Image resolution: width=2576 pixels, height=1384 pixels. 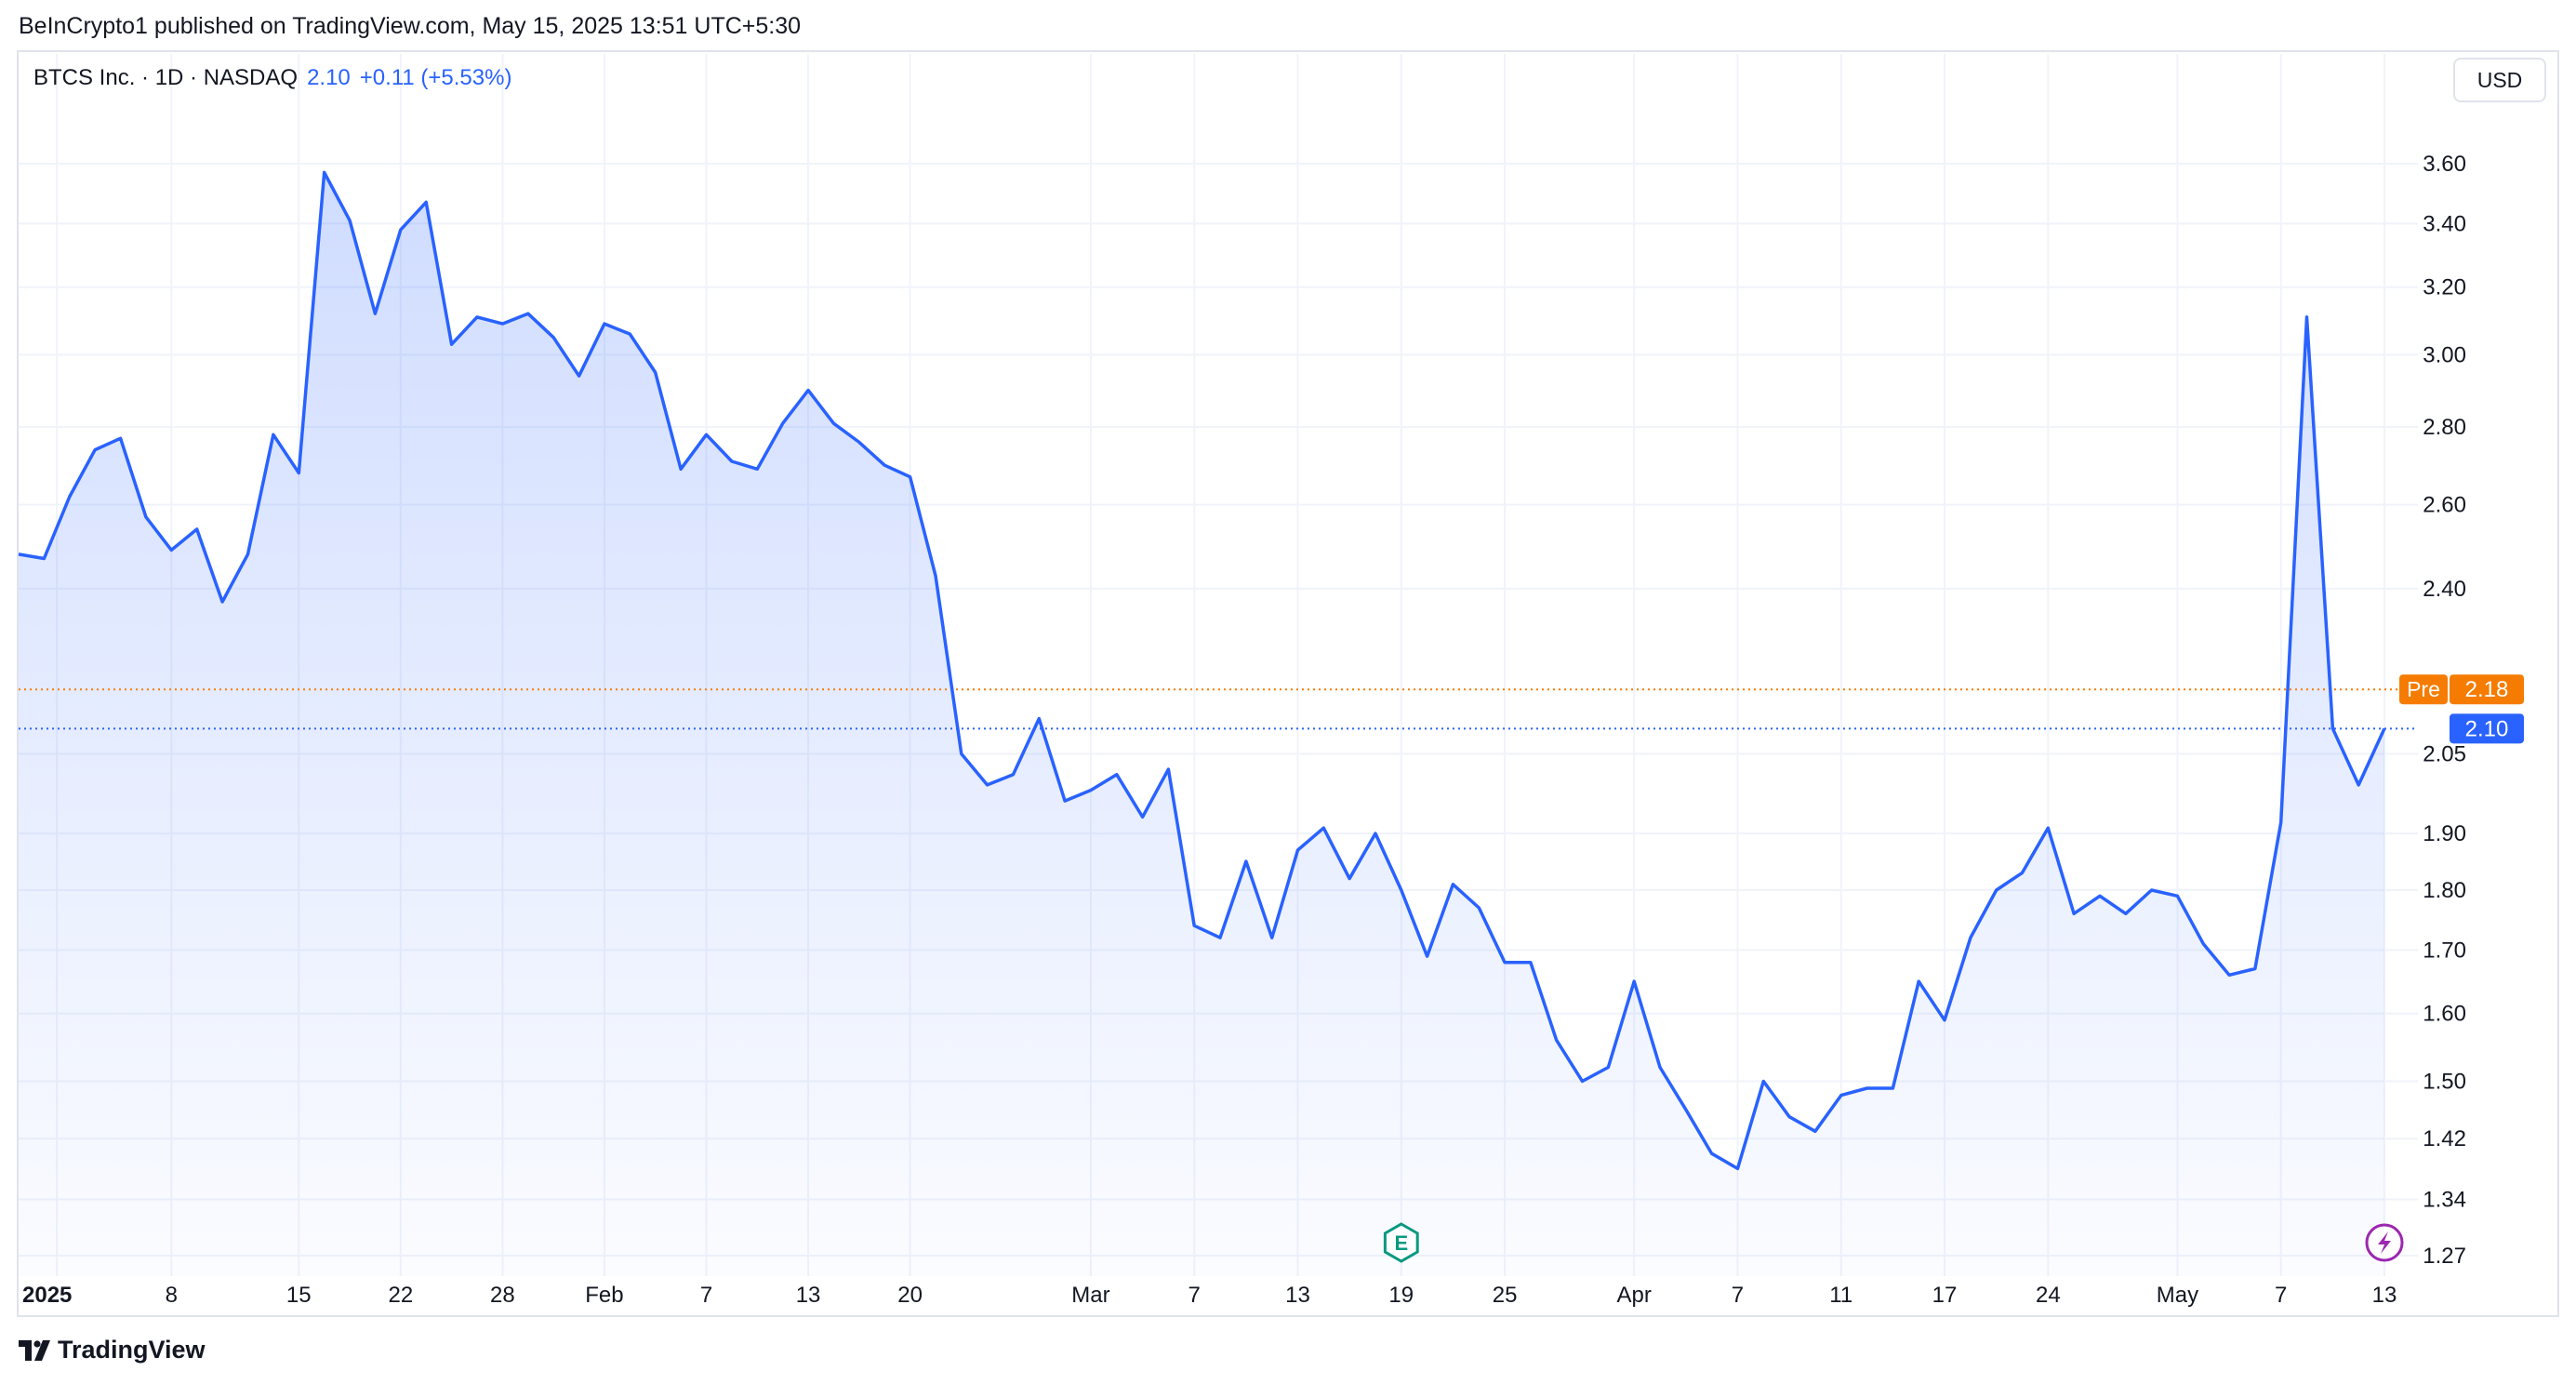 What do you see at coordinates (1218, 709) in the screenshot?
I see `price-lines` at bounding box center [1218, 709].